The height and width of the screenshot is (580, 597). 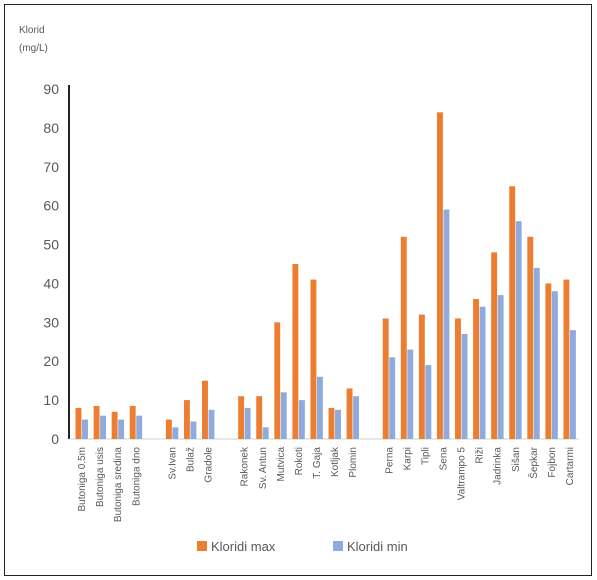 What do you see at coordinates (462, 474) in the screenshot?
I see `category-label: Valtrampo 5` at bounding box center [462, 474].